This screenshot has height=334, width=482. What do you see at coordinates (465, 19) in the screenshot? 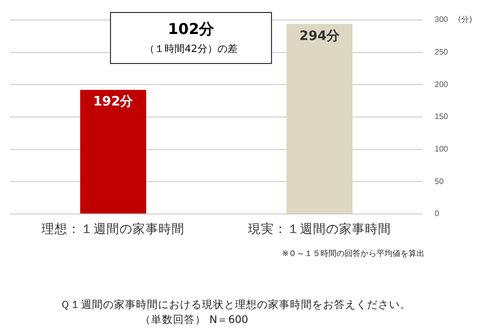
I see `y-axis-title: (分)` at bounding box center [465, 19].